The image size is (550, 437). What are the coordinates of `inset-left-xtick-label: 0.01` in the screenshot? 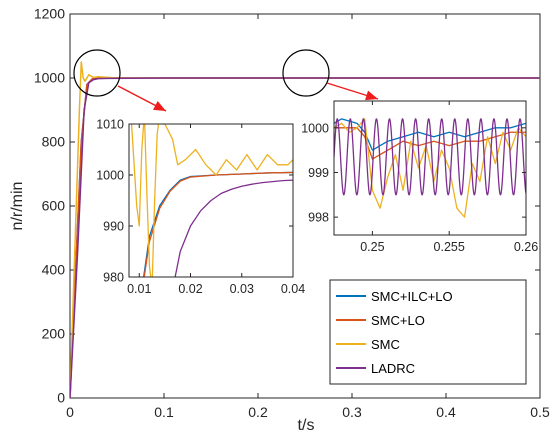 It's located at (139, 289).